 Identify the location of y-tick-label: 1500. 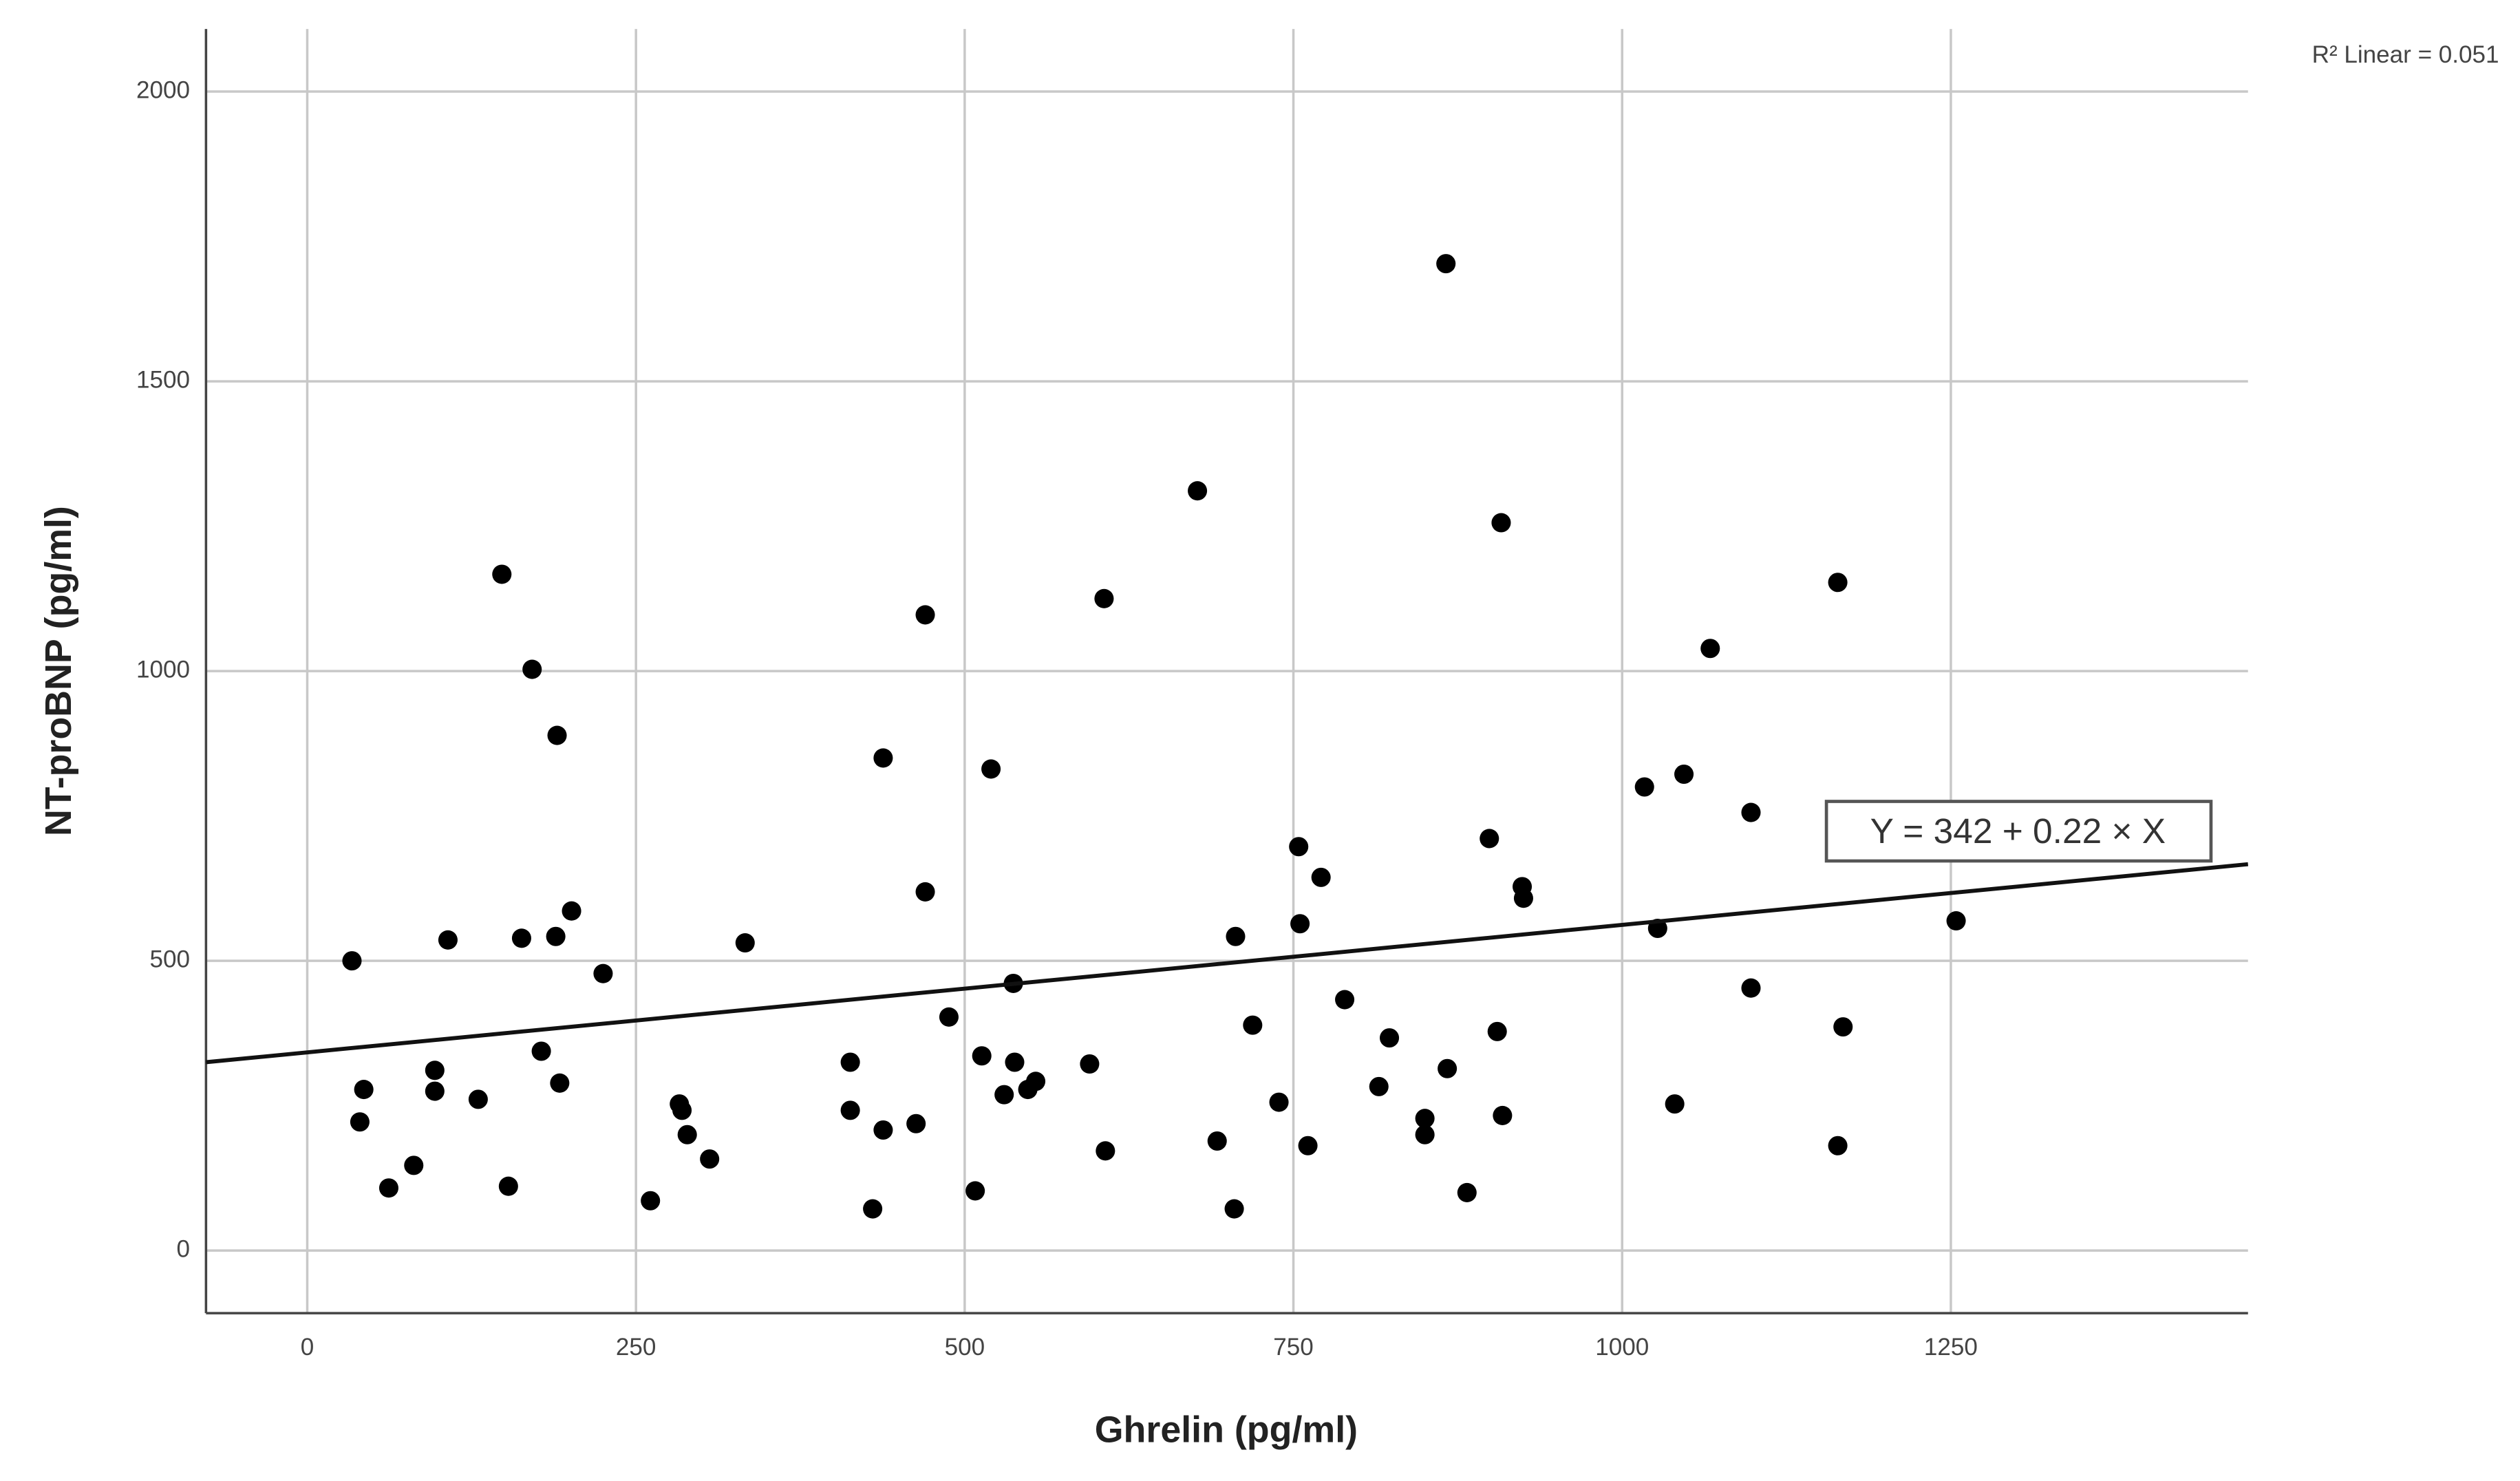
(163, 380).